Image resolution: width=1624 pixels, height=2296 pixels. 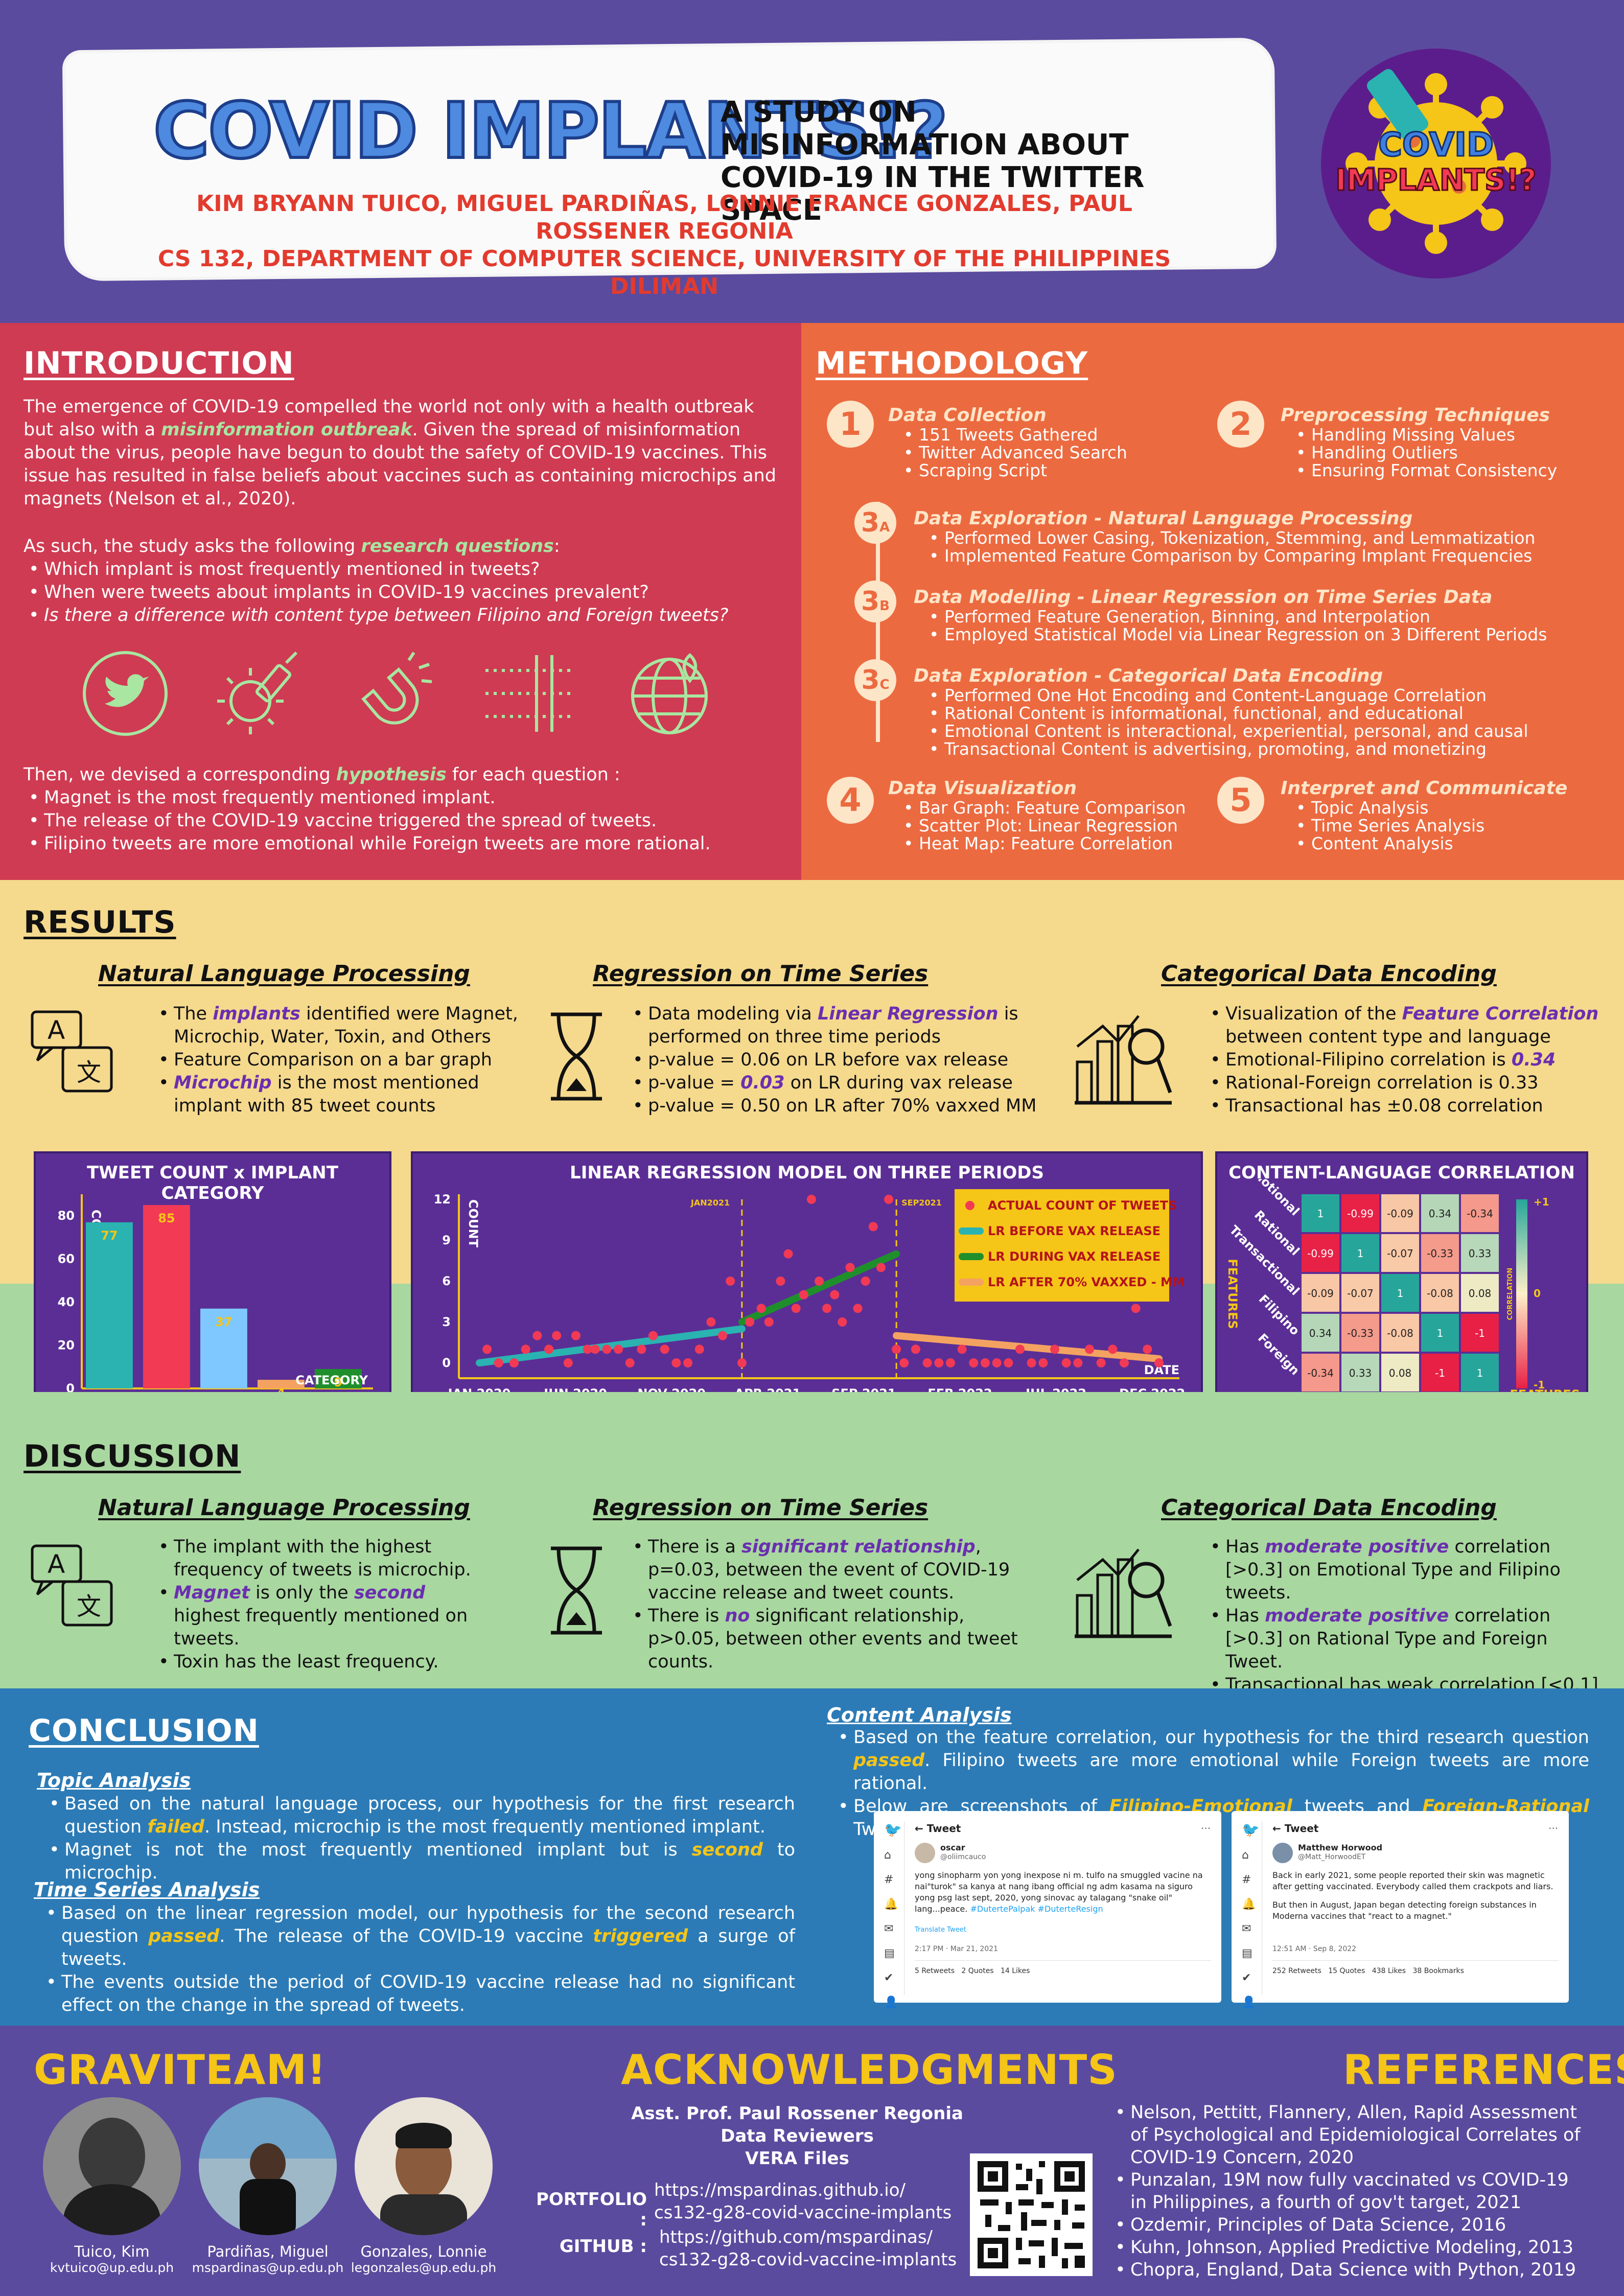 What do you see at coordinates (710, 1203) in the screenshot?
I see `event-marker-label: JAN2021` at bounding box center [710, 1203].